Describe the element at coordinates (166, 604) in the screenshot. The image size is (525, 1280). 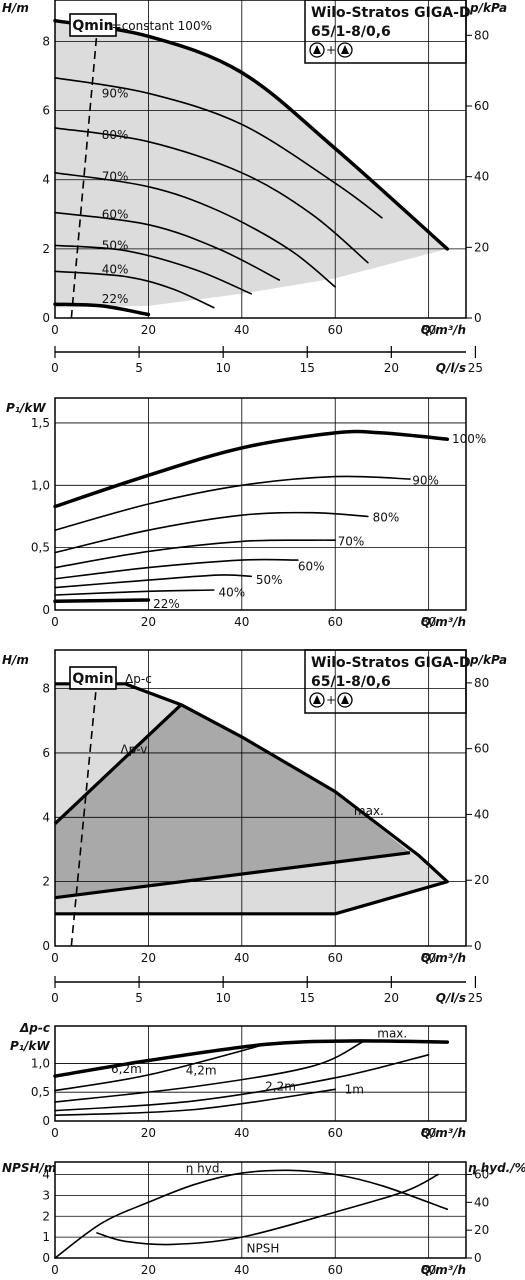
I see `p1a-curve-label: 22%` at that location.